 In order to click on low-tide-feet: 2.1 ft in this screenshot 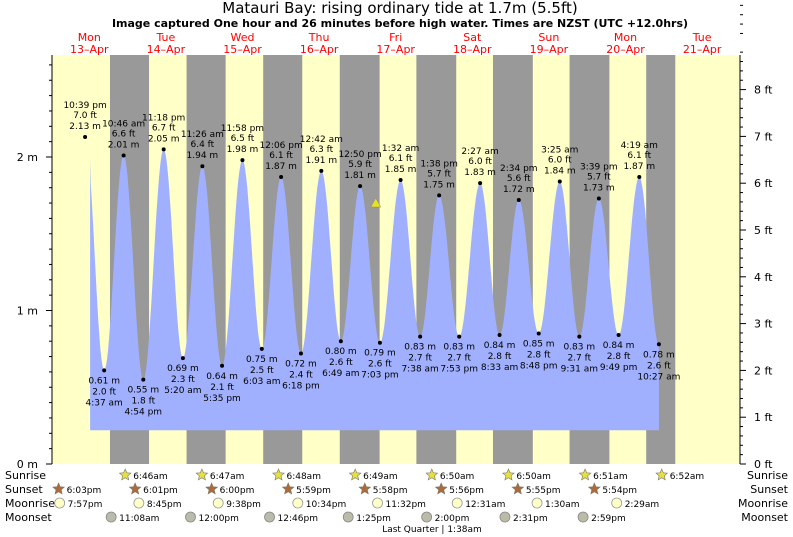, I will do `click(222, 388)`.